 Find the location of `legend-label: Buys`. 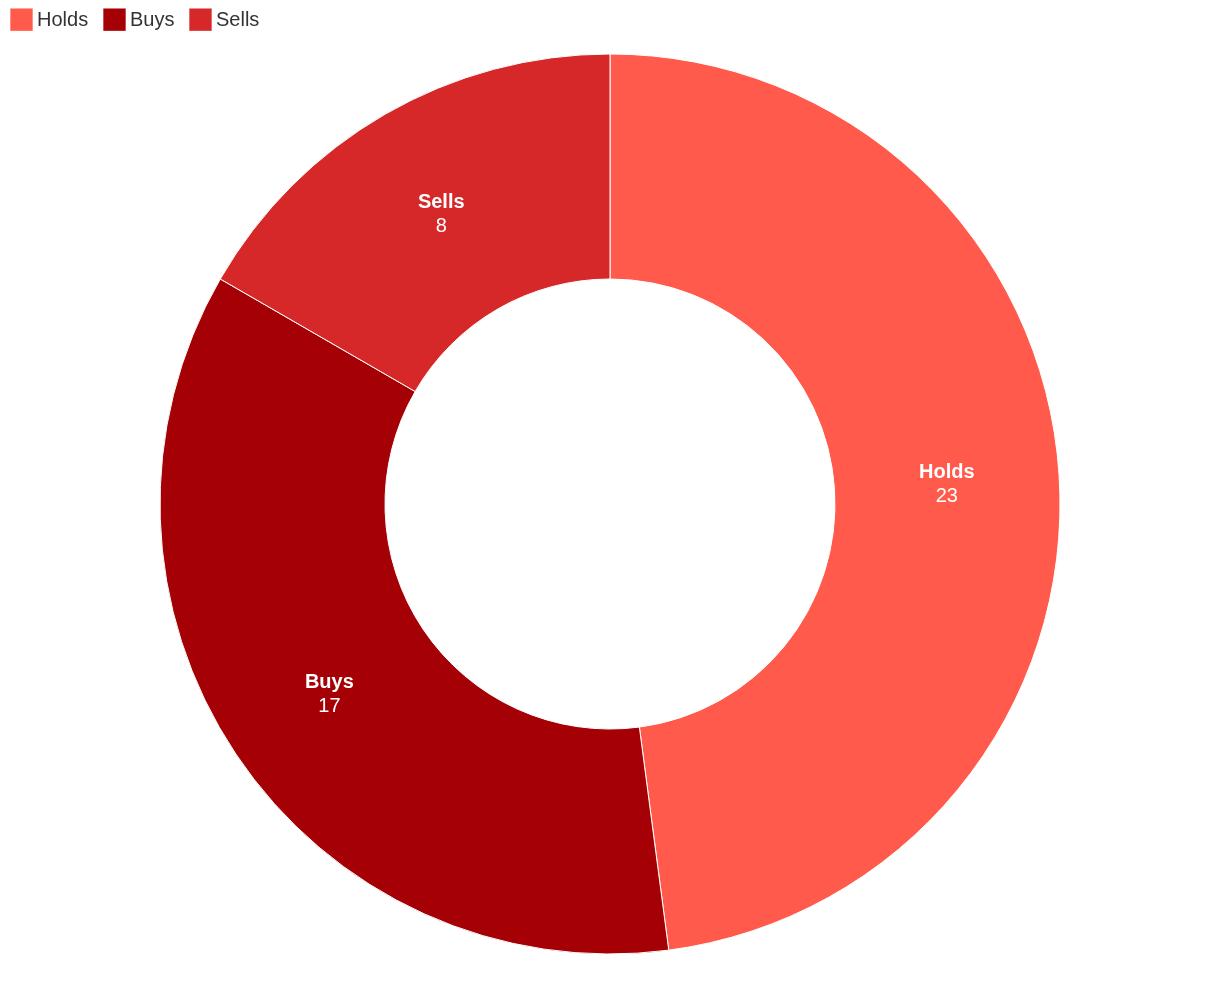

legend-label: Buys is located at coordinates (152, 18).